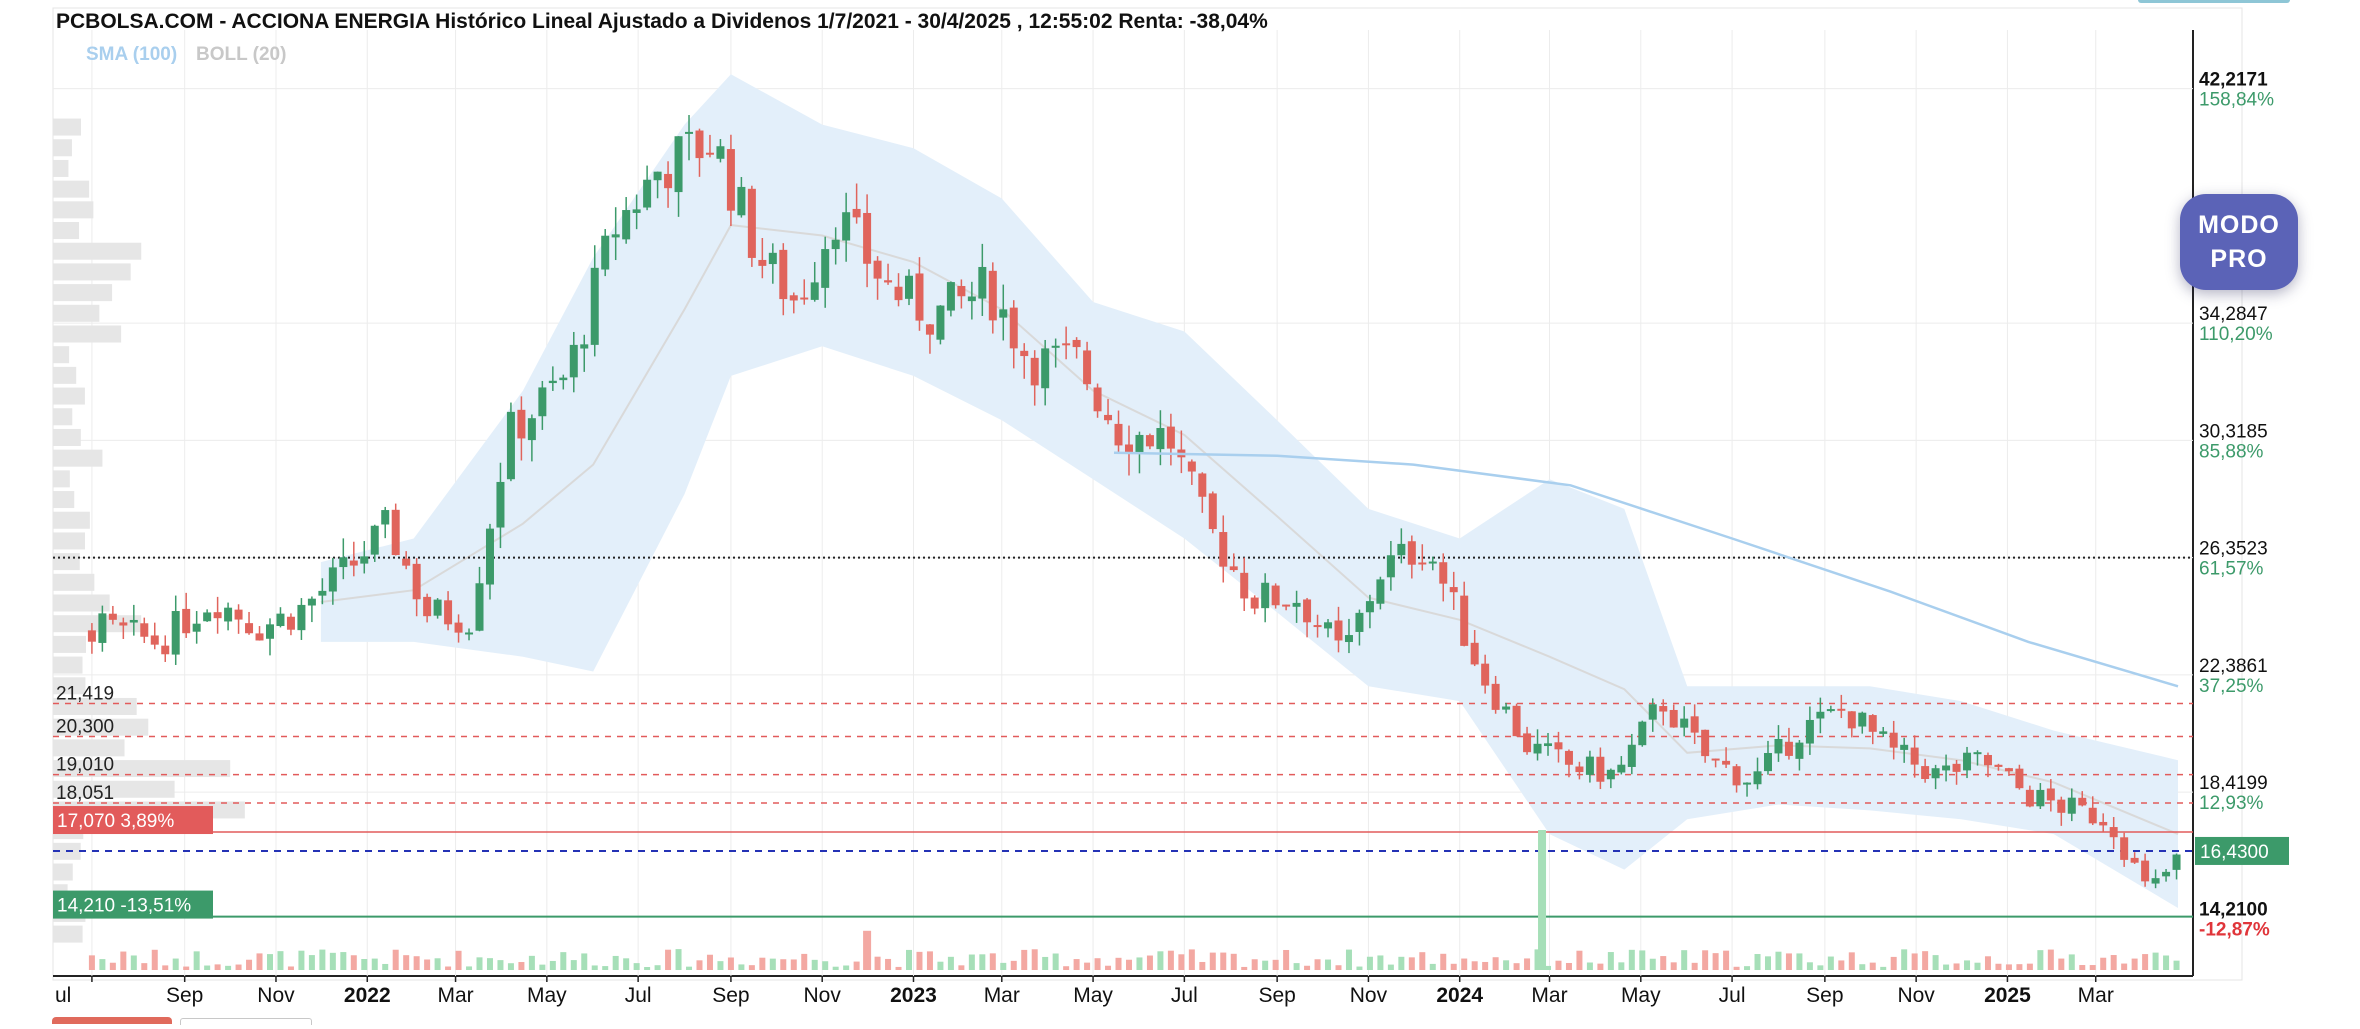 Image resolution: width=2360 pixels, height=1029 pixels. I want to click on top-tab, so click(2214, 1).